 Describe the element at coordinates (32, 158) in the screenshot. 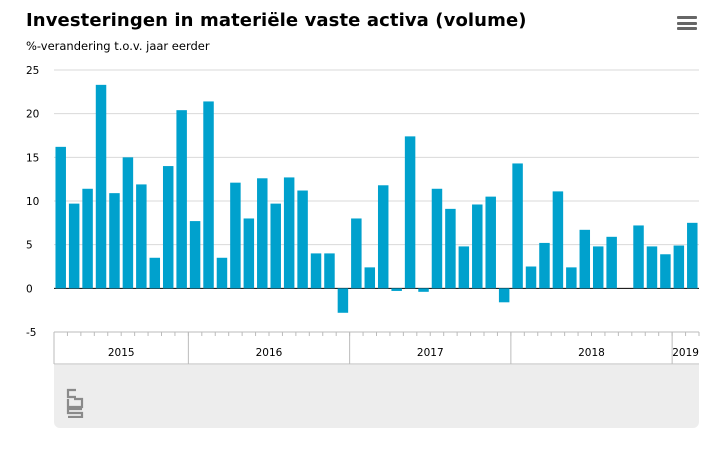

I see `y-tick-label: 15` at that location.